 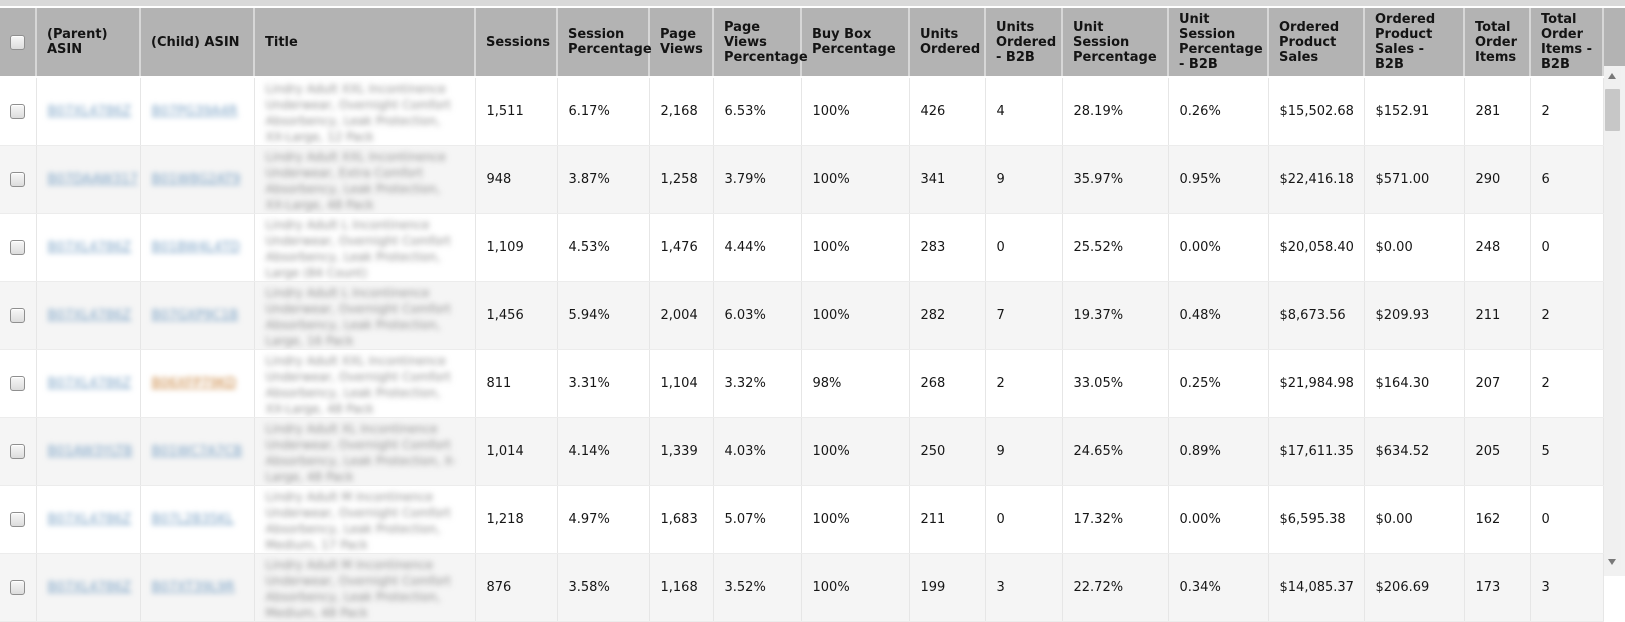 What do you see at coordinates (516, 587) in the screenshot?
I see `cell-sessions: 876` at bounding box center [516, 587].